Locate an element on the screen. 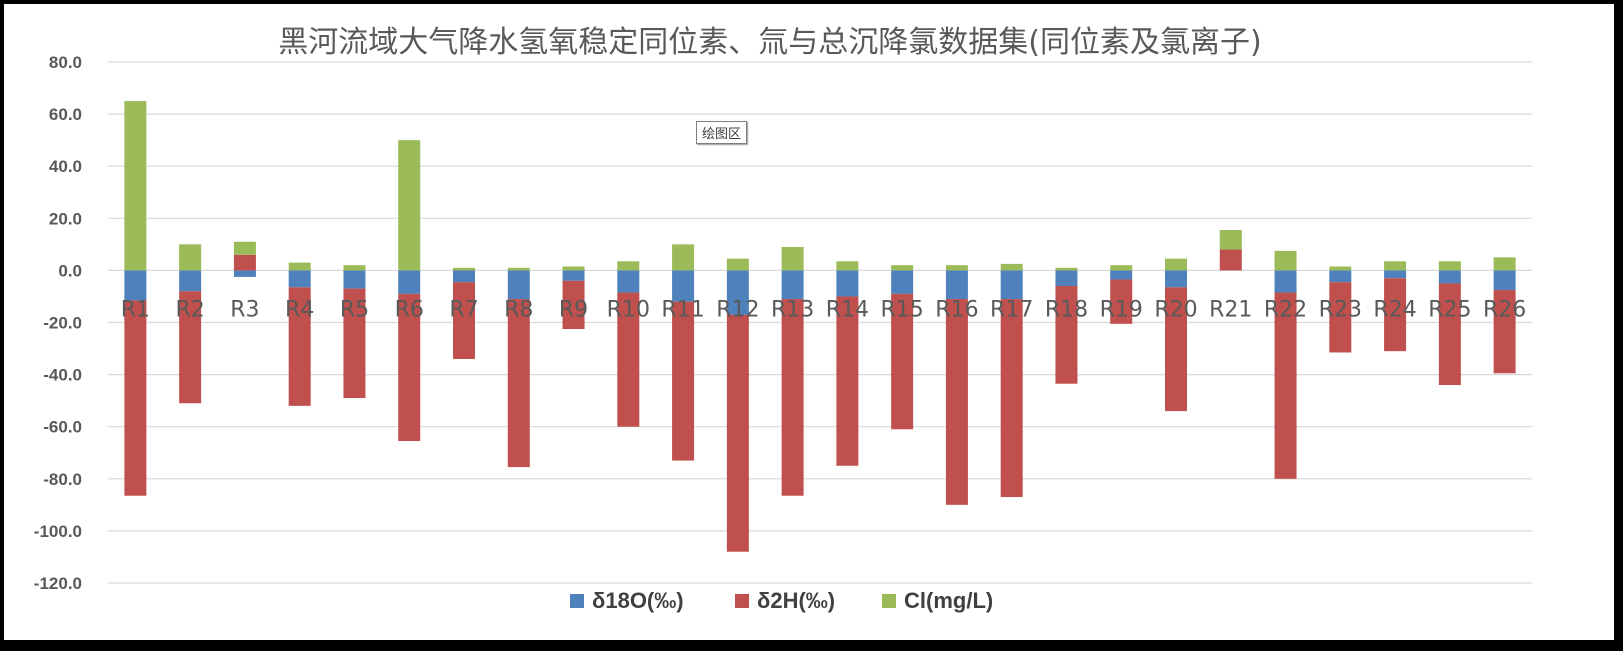 This screenshot has height=651, width=1623. y-tick-label: 40.0 is located at coordinates (65, 166).